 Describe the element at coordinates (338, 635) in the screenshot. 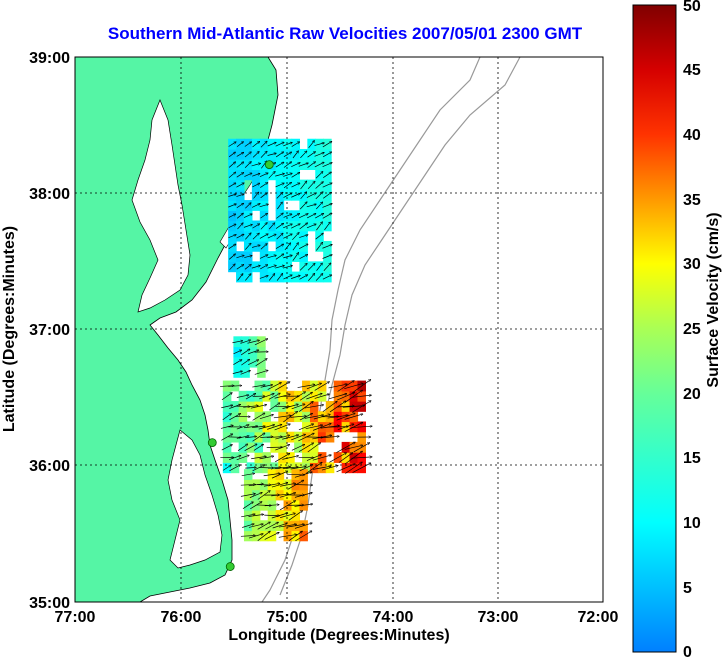

I see `x-axis-label: Longitude (Degrees:Minutes)` at that location.